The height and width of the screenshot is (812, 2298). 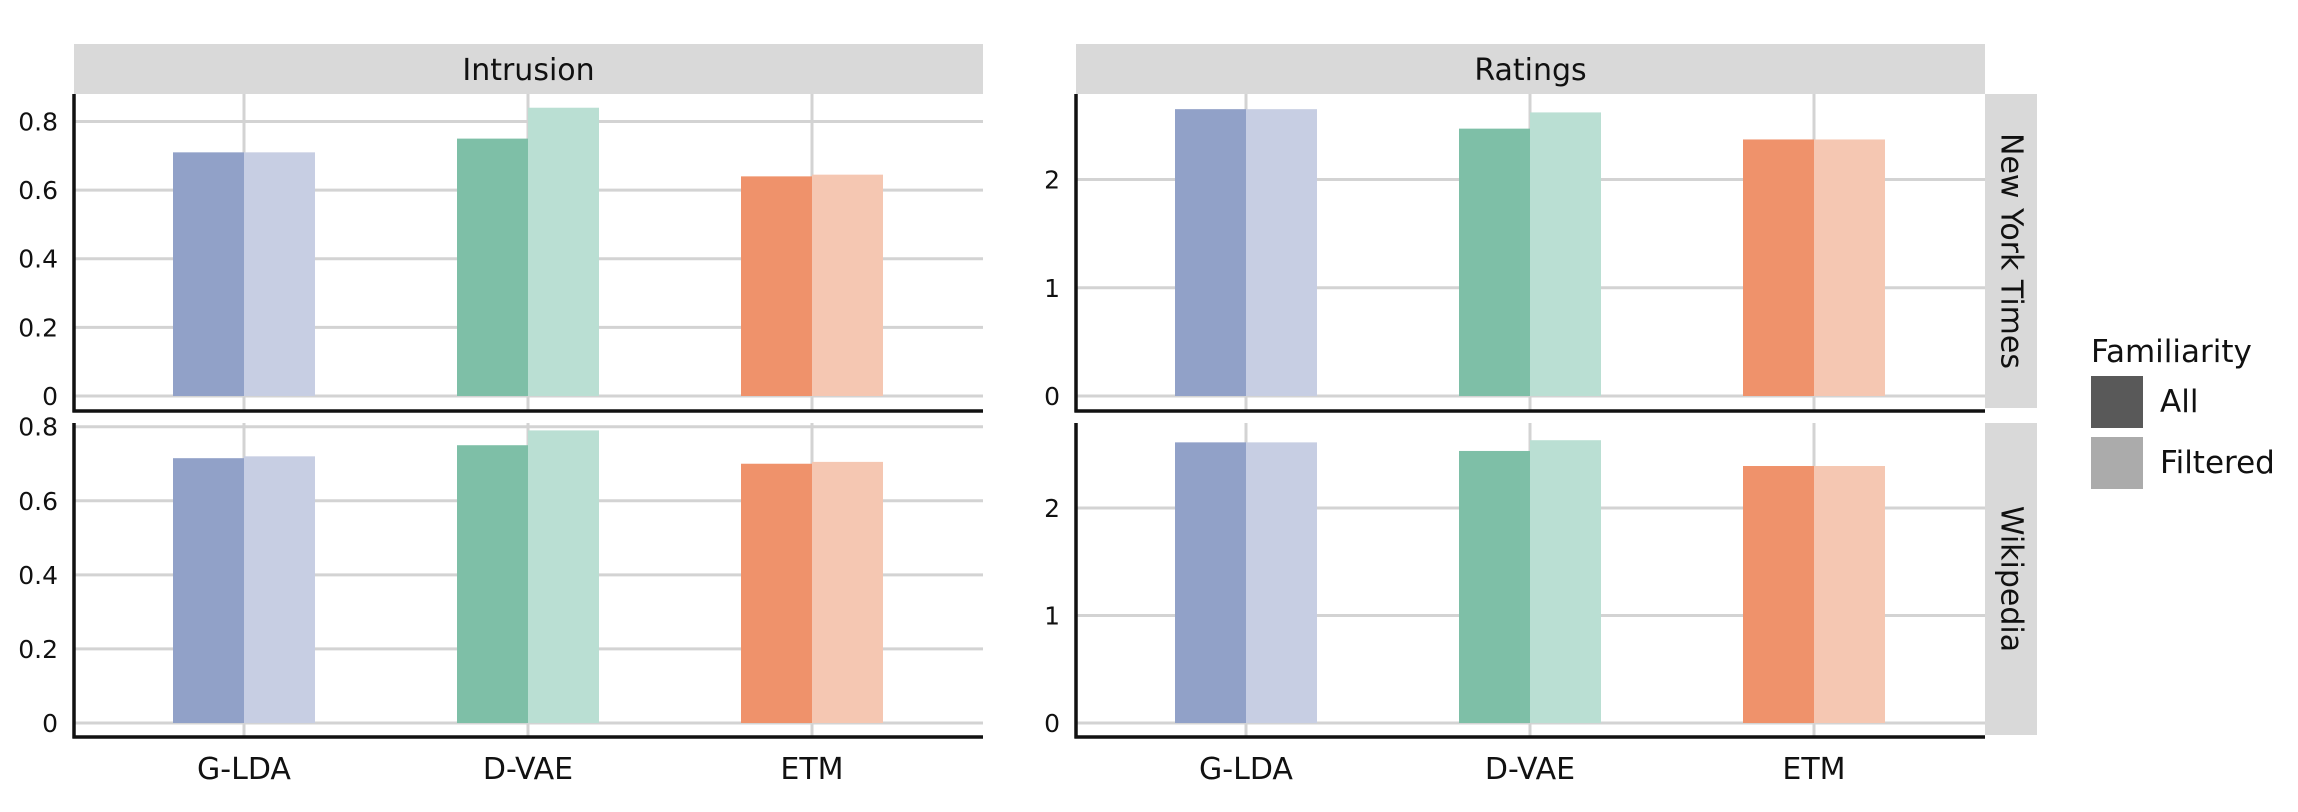 I want to click on strip-new-york-times, so click(x=2011, y=251).